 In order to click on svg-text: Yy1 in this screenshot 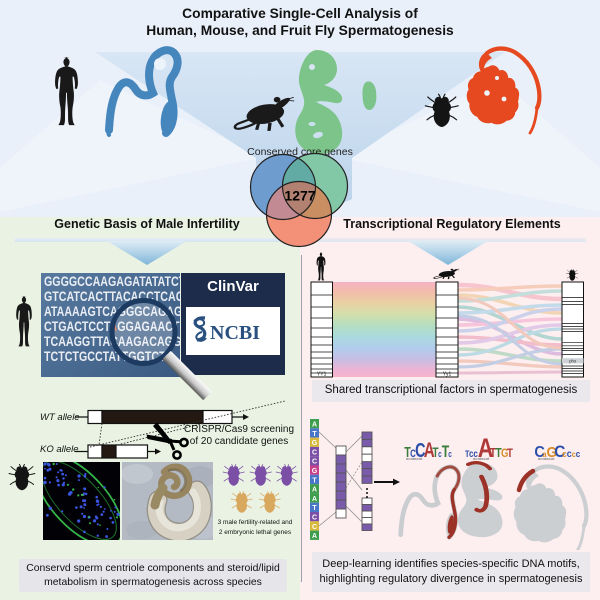, I will do `click(447, 375)`.